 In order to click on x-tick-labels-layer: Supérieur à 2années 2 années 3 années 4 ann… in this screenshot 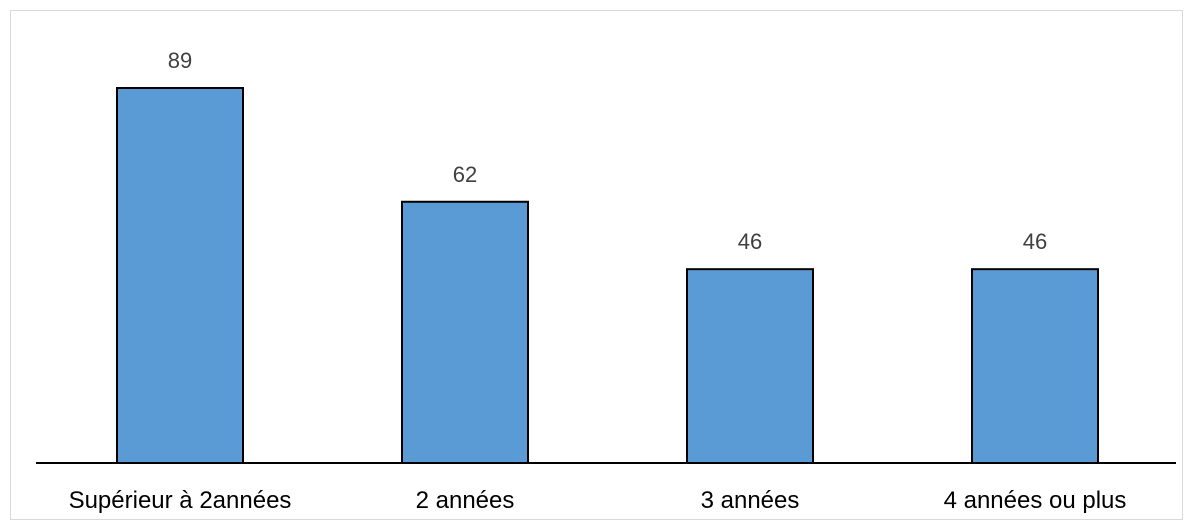, I will do `click(598, 500)`.